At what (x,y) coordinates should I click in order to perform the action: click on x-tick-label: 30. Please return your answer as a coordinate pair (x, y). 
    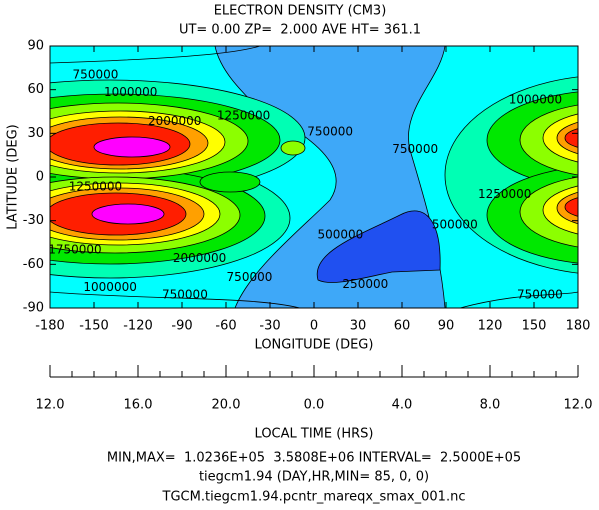
    Looking at the image, I should click on (358, 326).